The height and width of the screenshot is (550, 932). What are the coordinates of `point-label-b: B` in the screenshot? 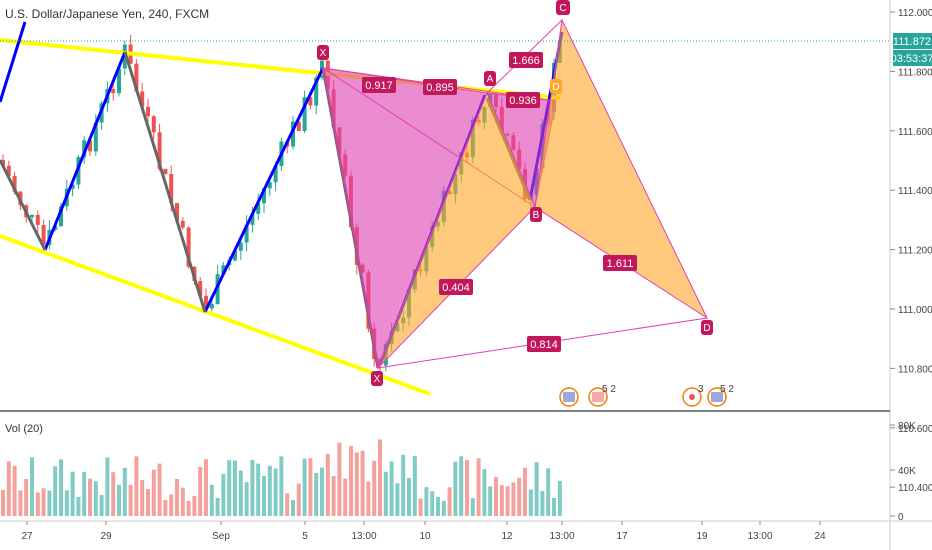 It's located at (536, 214).